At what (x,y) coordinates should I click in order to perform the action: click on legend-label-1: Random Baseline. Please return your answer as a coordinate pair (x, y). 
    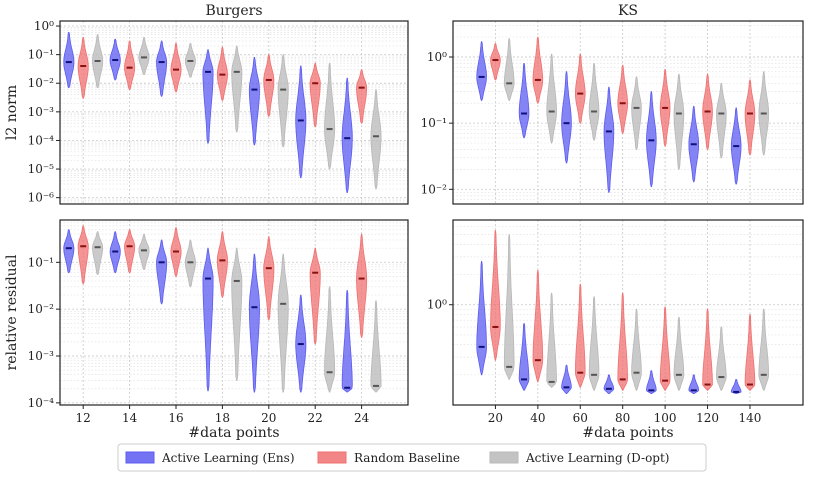
    Looking at the image, I should click on (407, 458).